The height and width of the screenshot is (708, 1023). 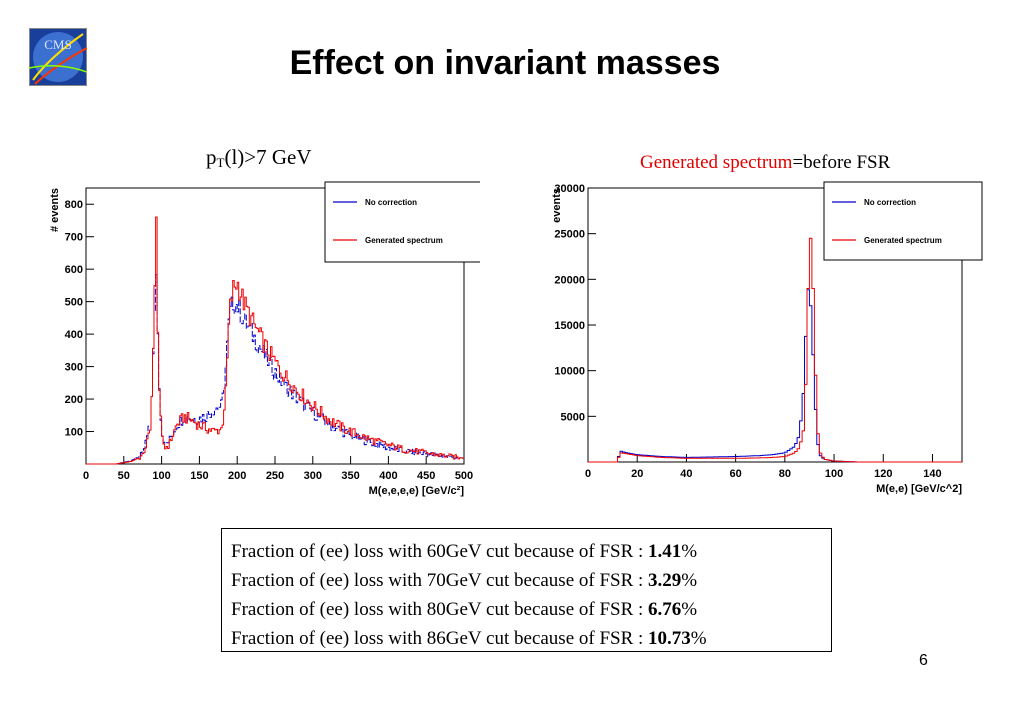 I want to click on y-tick-label: 800, so click(x=74, y=205).